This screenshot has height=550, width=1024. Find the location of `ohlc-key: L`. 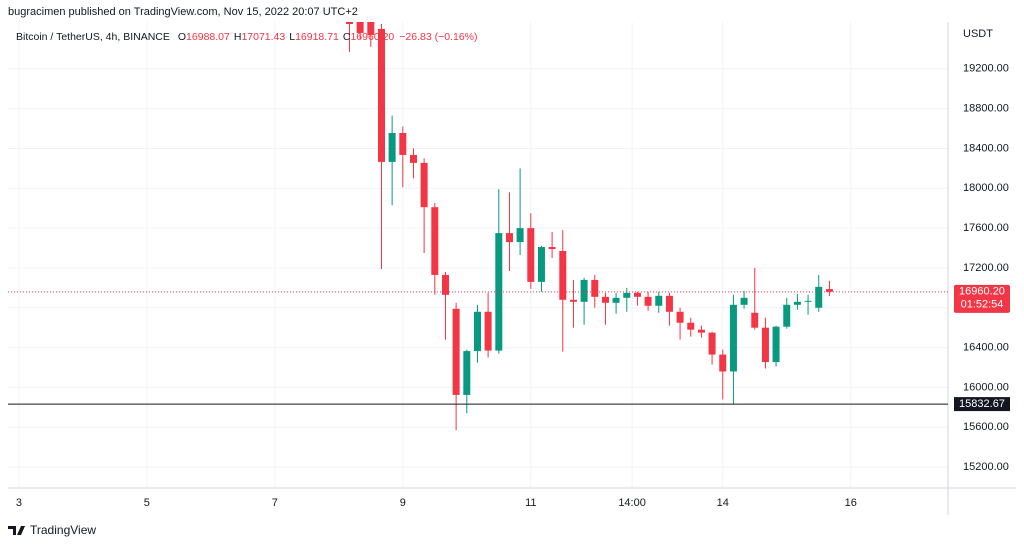

ohlc-key: L is located at coordinates (292, 37).